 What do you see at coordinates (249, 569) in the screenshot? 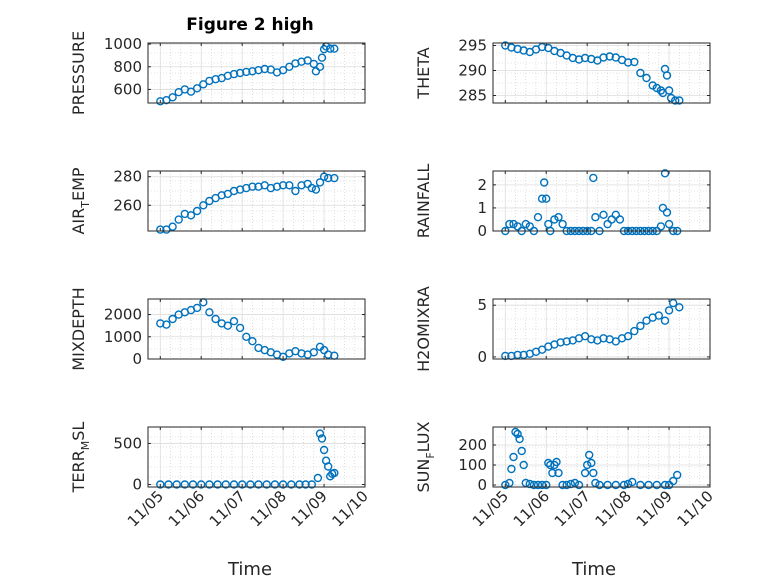
I see `x-axis-label-left: Time` at bounding box center [249, 569].